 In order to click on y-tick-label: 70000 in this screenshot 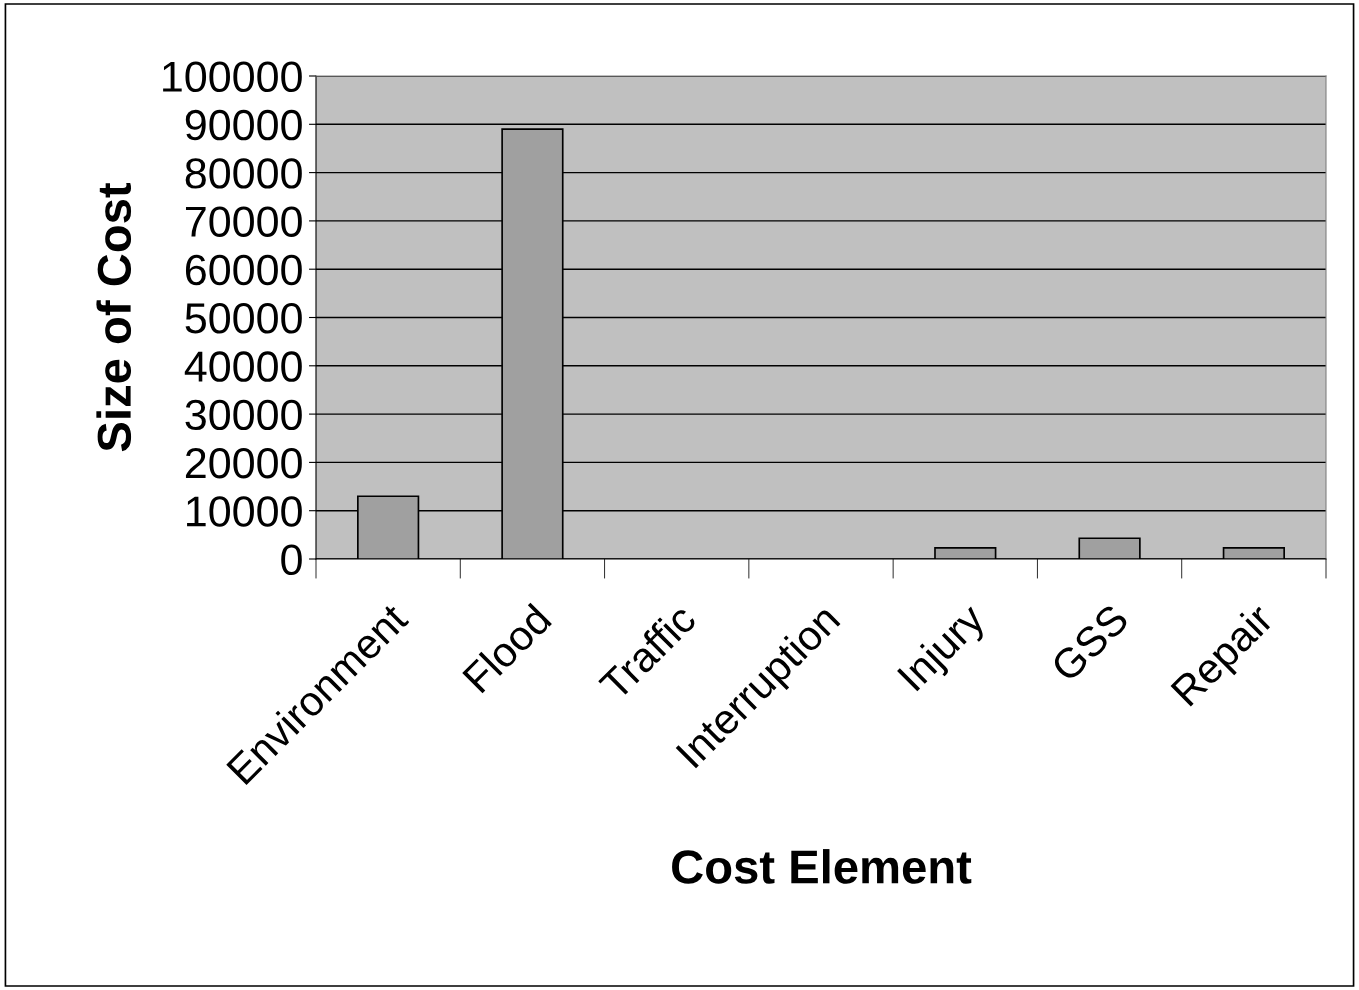, I will do `click(243, 221)`.